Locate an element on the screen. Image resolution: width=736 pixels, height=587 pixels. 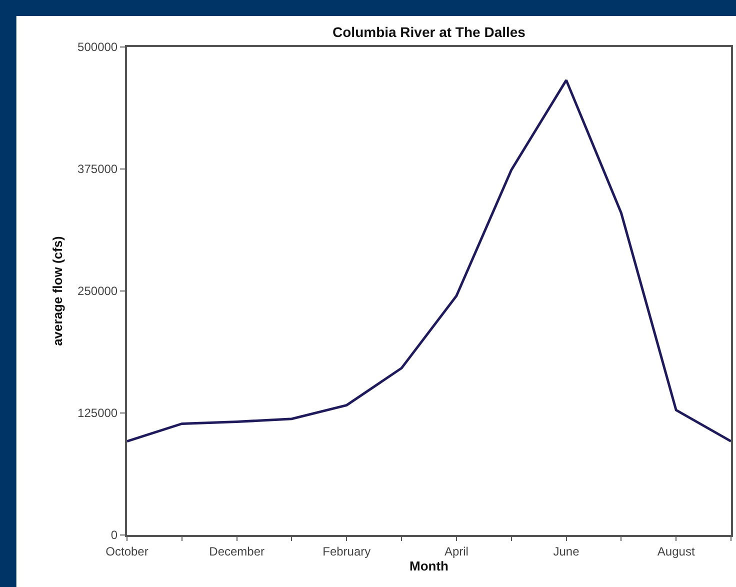
x-tick-label: February is located at coordinates (346, 551).